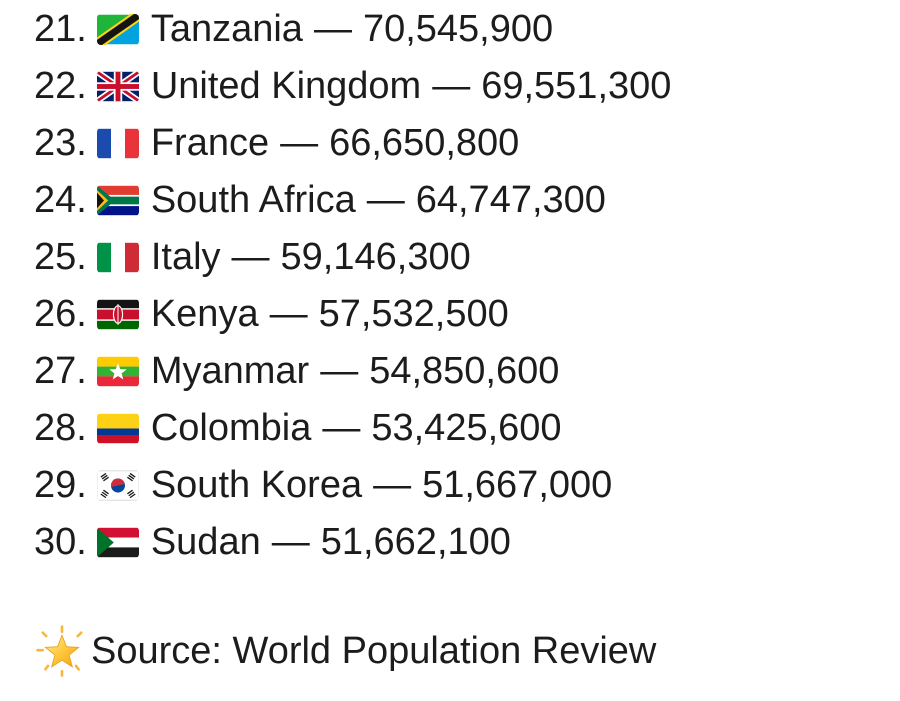 This screenshot has height=701, width=900. What do you see at coordinates (117, 29) in the screenshot?
I see `tanzania-flag-icon` at bounding box center [117, 29].